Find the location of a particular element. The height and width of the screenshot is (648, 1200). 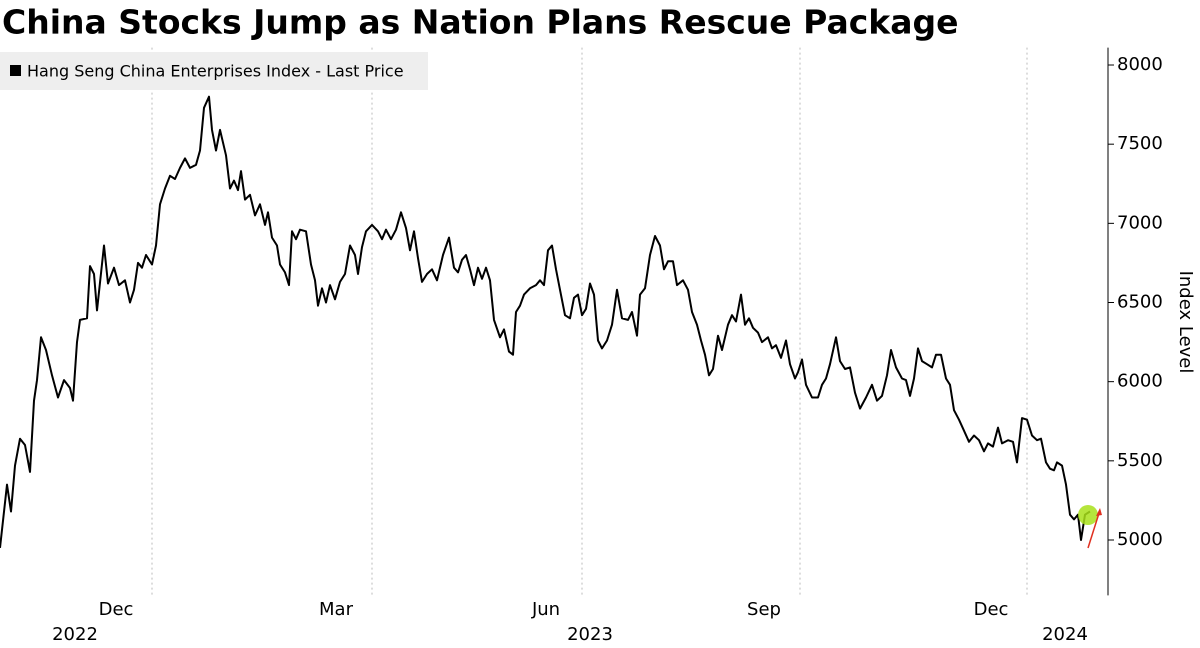

legend-box is located at coordinates (214, 71).